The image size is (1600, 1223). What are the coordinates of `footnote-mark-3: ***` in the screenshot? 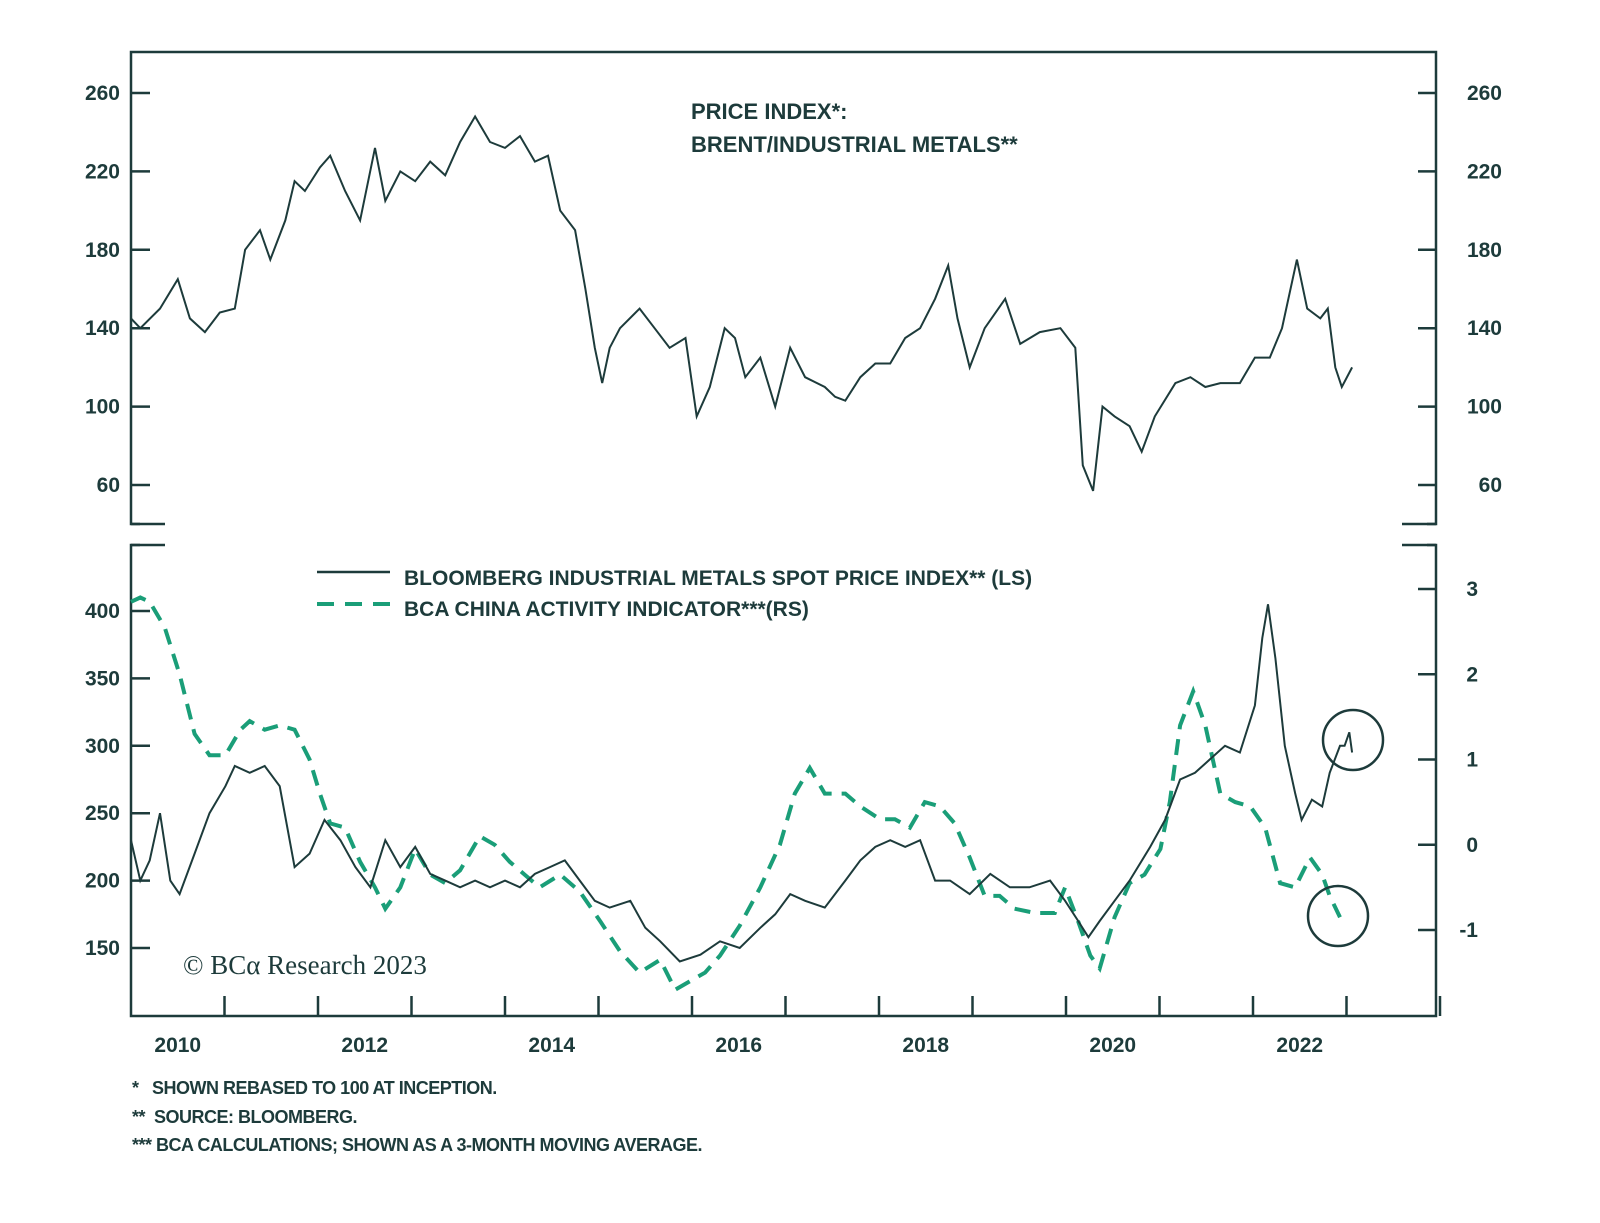 It's located at (142, 1145).